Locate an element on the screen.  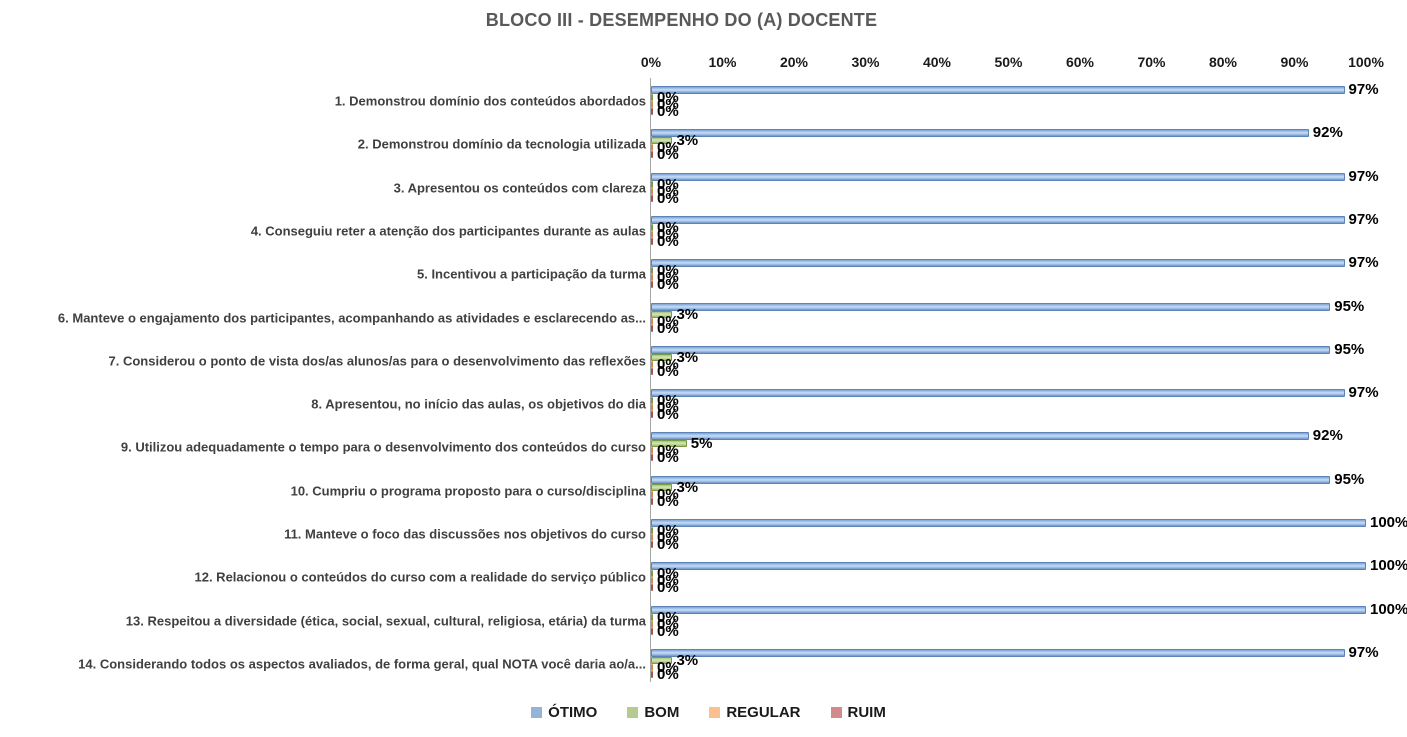
y-axis-line is located at coordinates (650, 380).